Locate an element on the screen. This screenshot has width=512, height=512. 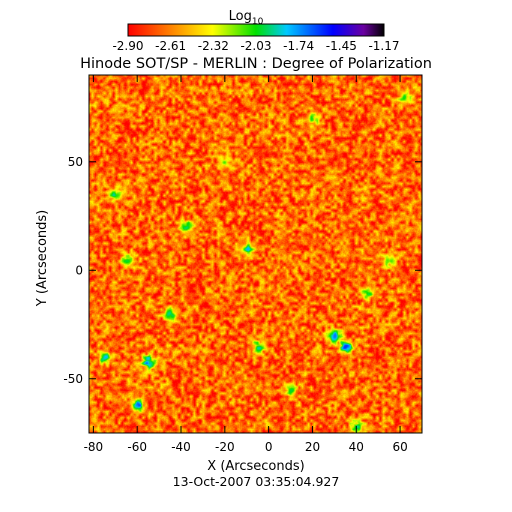
colorbar-label-subscript: 10 is located at coordinates (258, 22).